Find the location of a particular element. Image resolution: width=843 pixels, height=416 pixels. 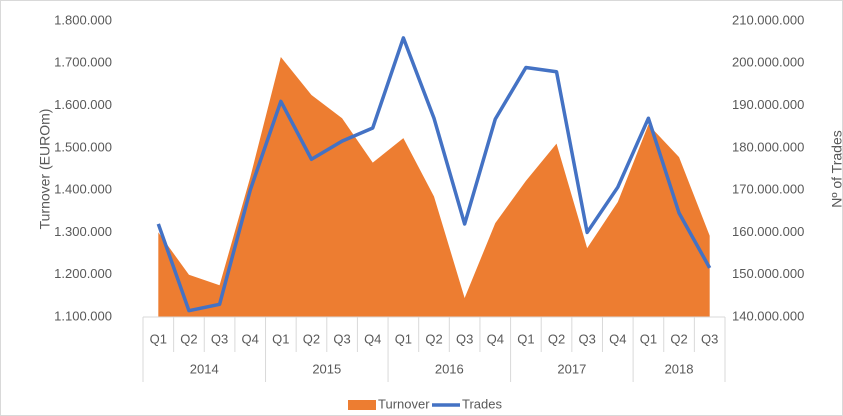

y-tick-label: 1.400.000 is located at coordinates (83, 189).